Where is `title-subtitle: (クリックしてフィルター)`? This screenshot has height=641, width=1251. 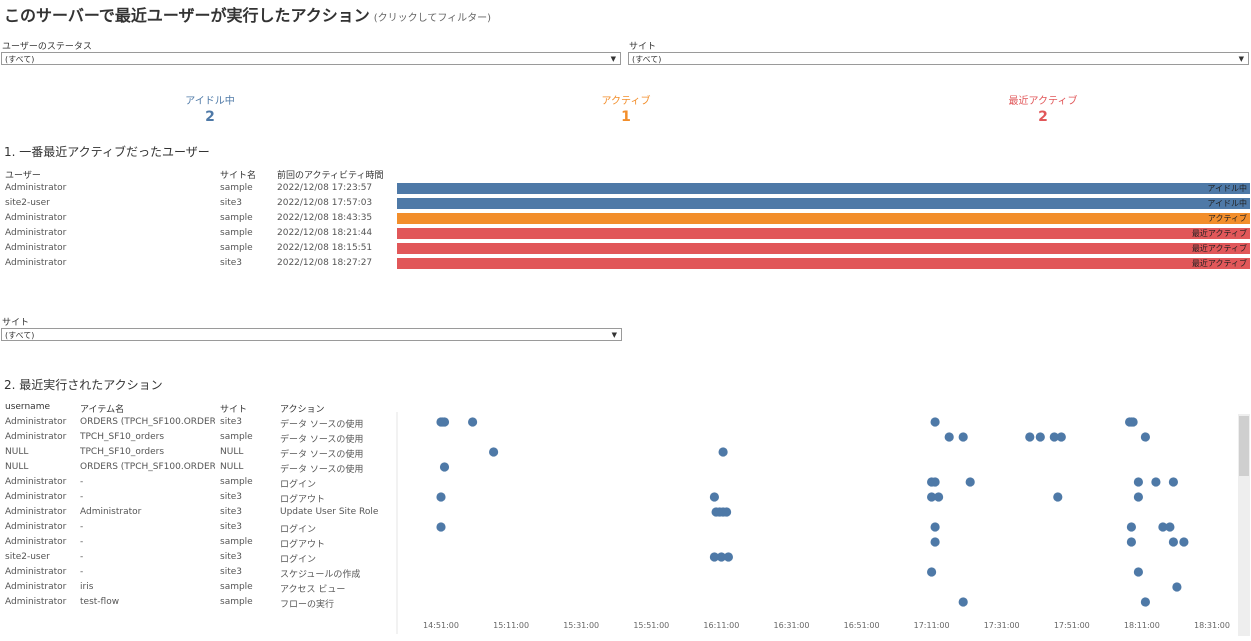 title-subtitle: (クリックしてフィルター) is located at coordinates (432, 18).